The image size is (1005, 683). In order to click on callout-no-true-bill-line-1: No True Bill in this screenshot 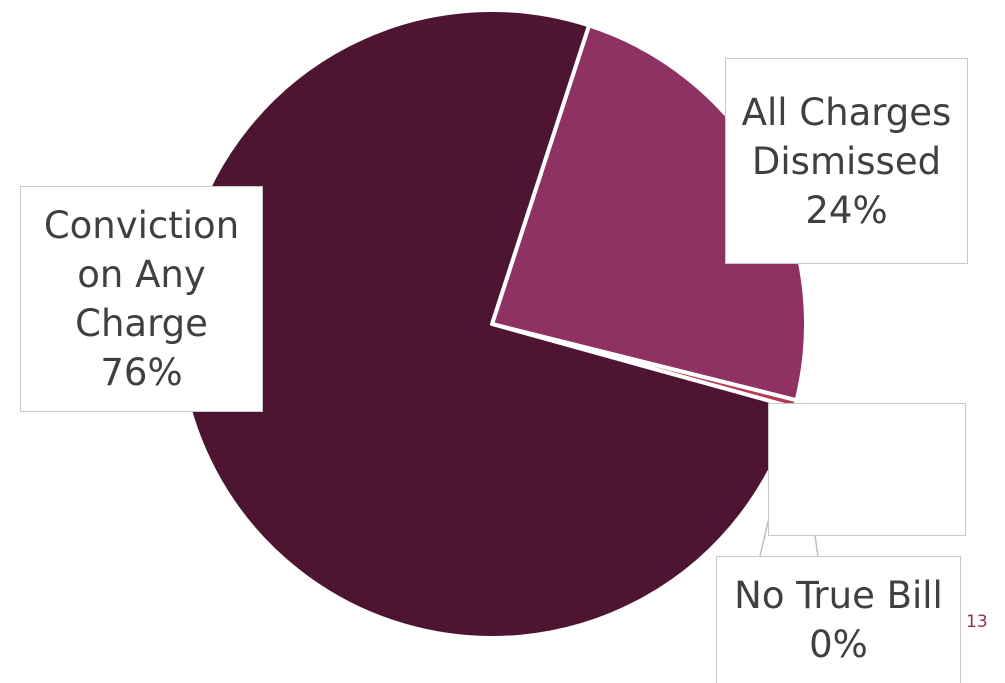, I will do `click(838, 595)`.